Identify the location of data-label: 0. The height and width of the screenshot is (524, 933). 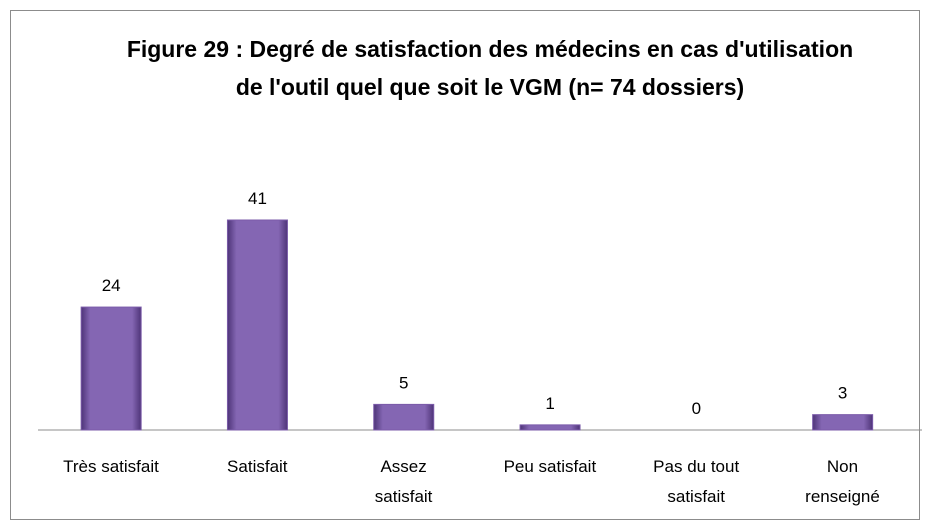
(696, 408).